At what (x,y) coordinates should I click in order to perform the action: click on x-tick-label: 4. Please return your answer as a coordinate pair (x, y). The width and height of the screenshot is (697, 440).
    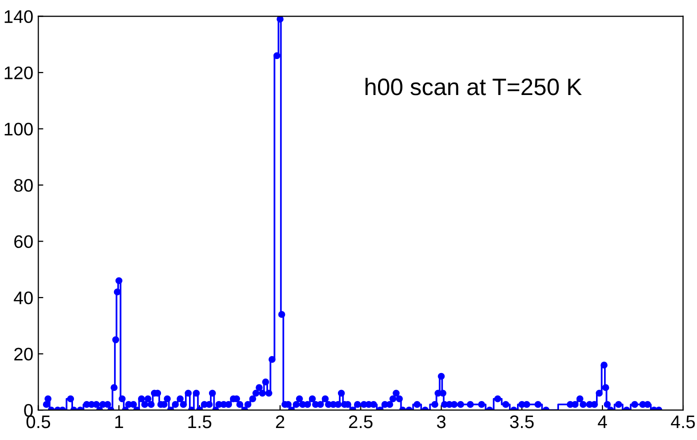
    Looking at the image, I should click on (602, 422).